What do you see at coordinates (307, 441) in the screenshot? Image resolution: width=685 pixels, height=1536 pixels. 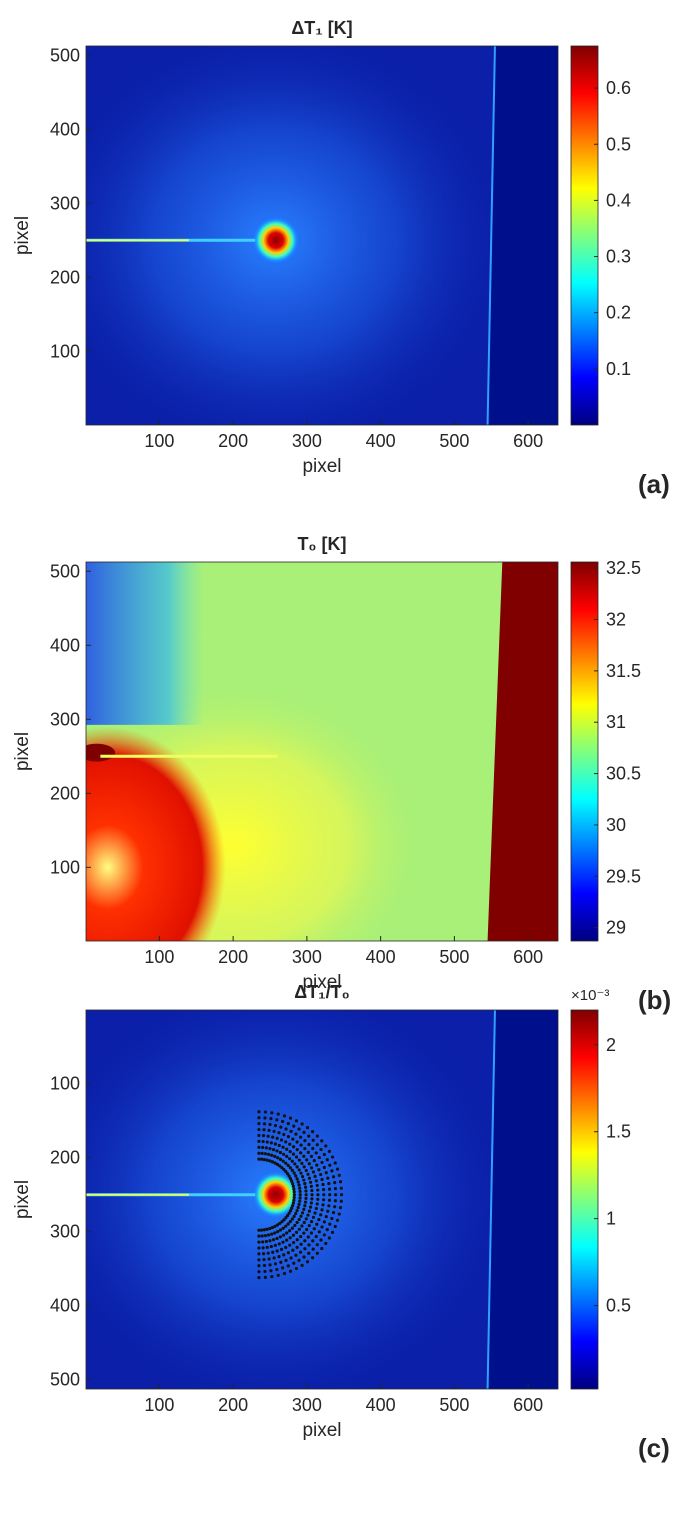 I see `x-tick-label: 300` at bounding box center [307, 441].